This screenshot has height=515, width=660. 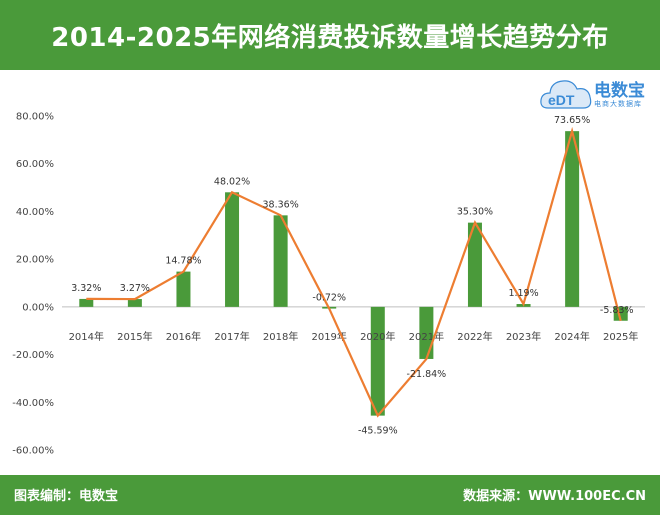 I want to click on footer-banner: 图表编制：电数宝 数据来源：WWW.100EC.CN, so click(x=330, y=495).